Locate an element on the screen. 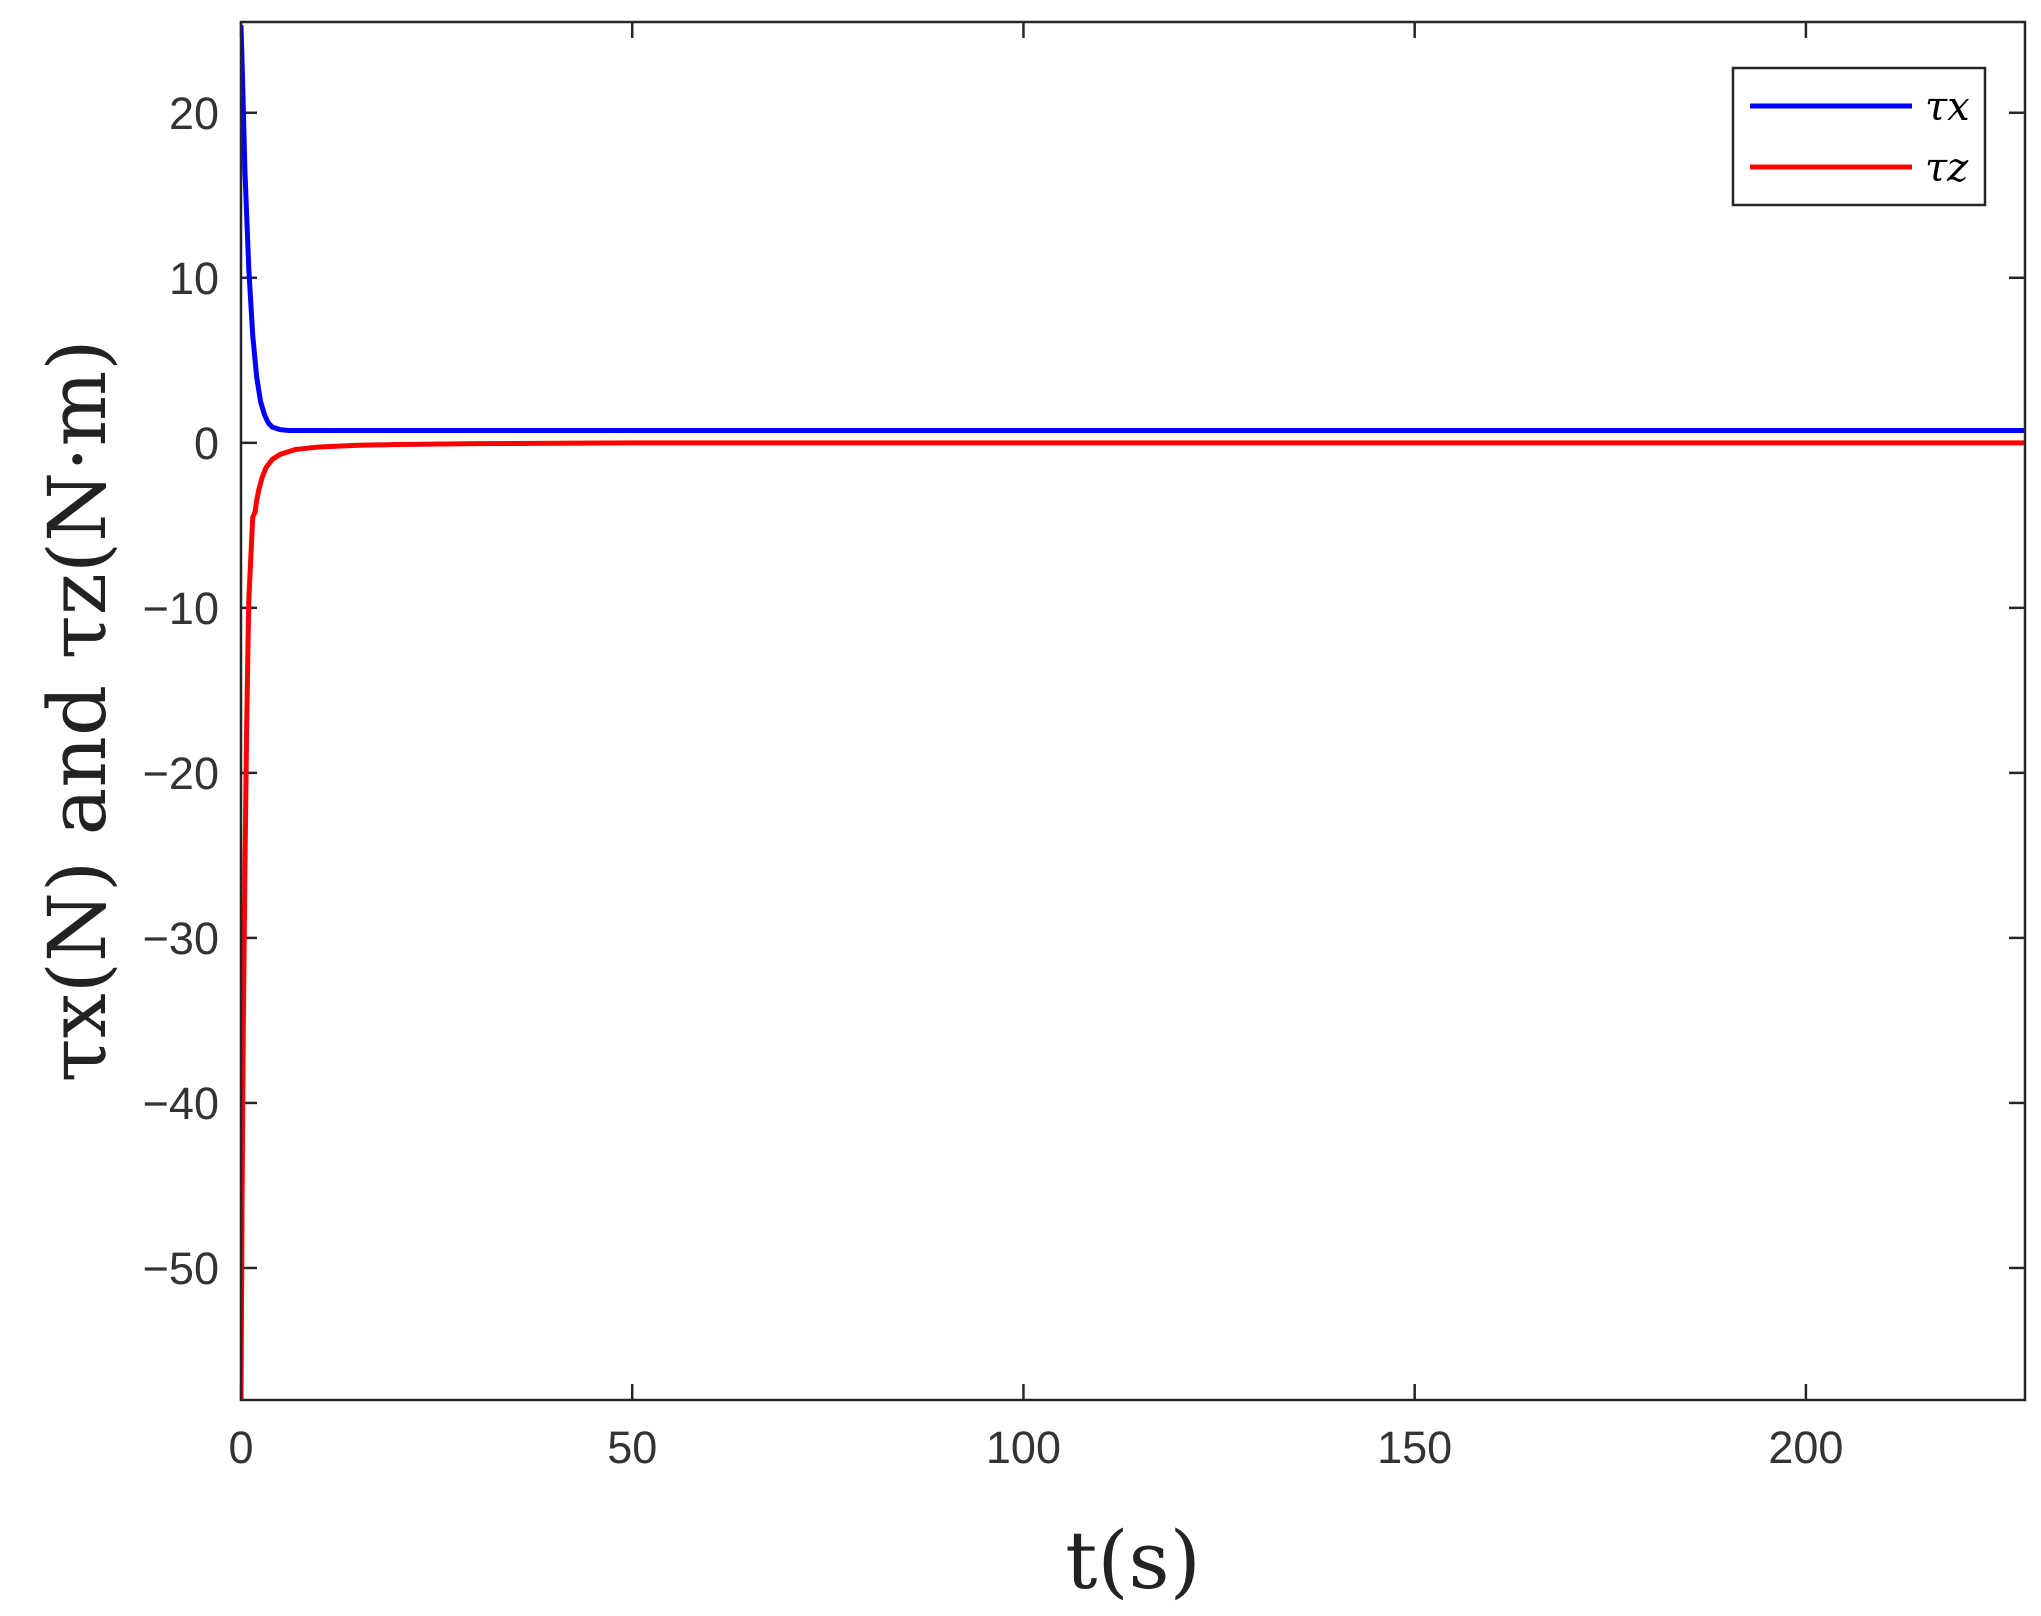  y-tick-label: 20 is located at coordinates (194, 113).